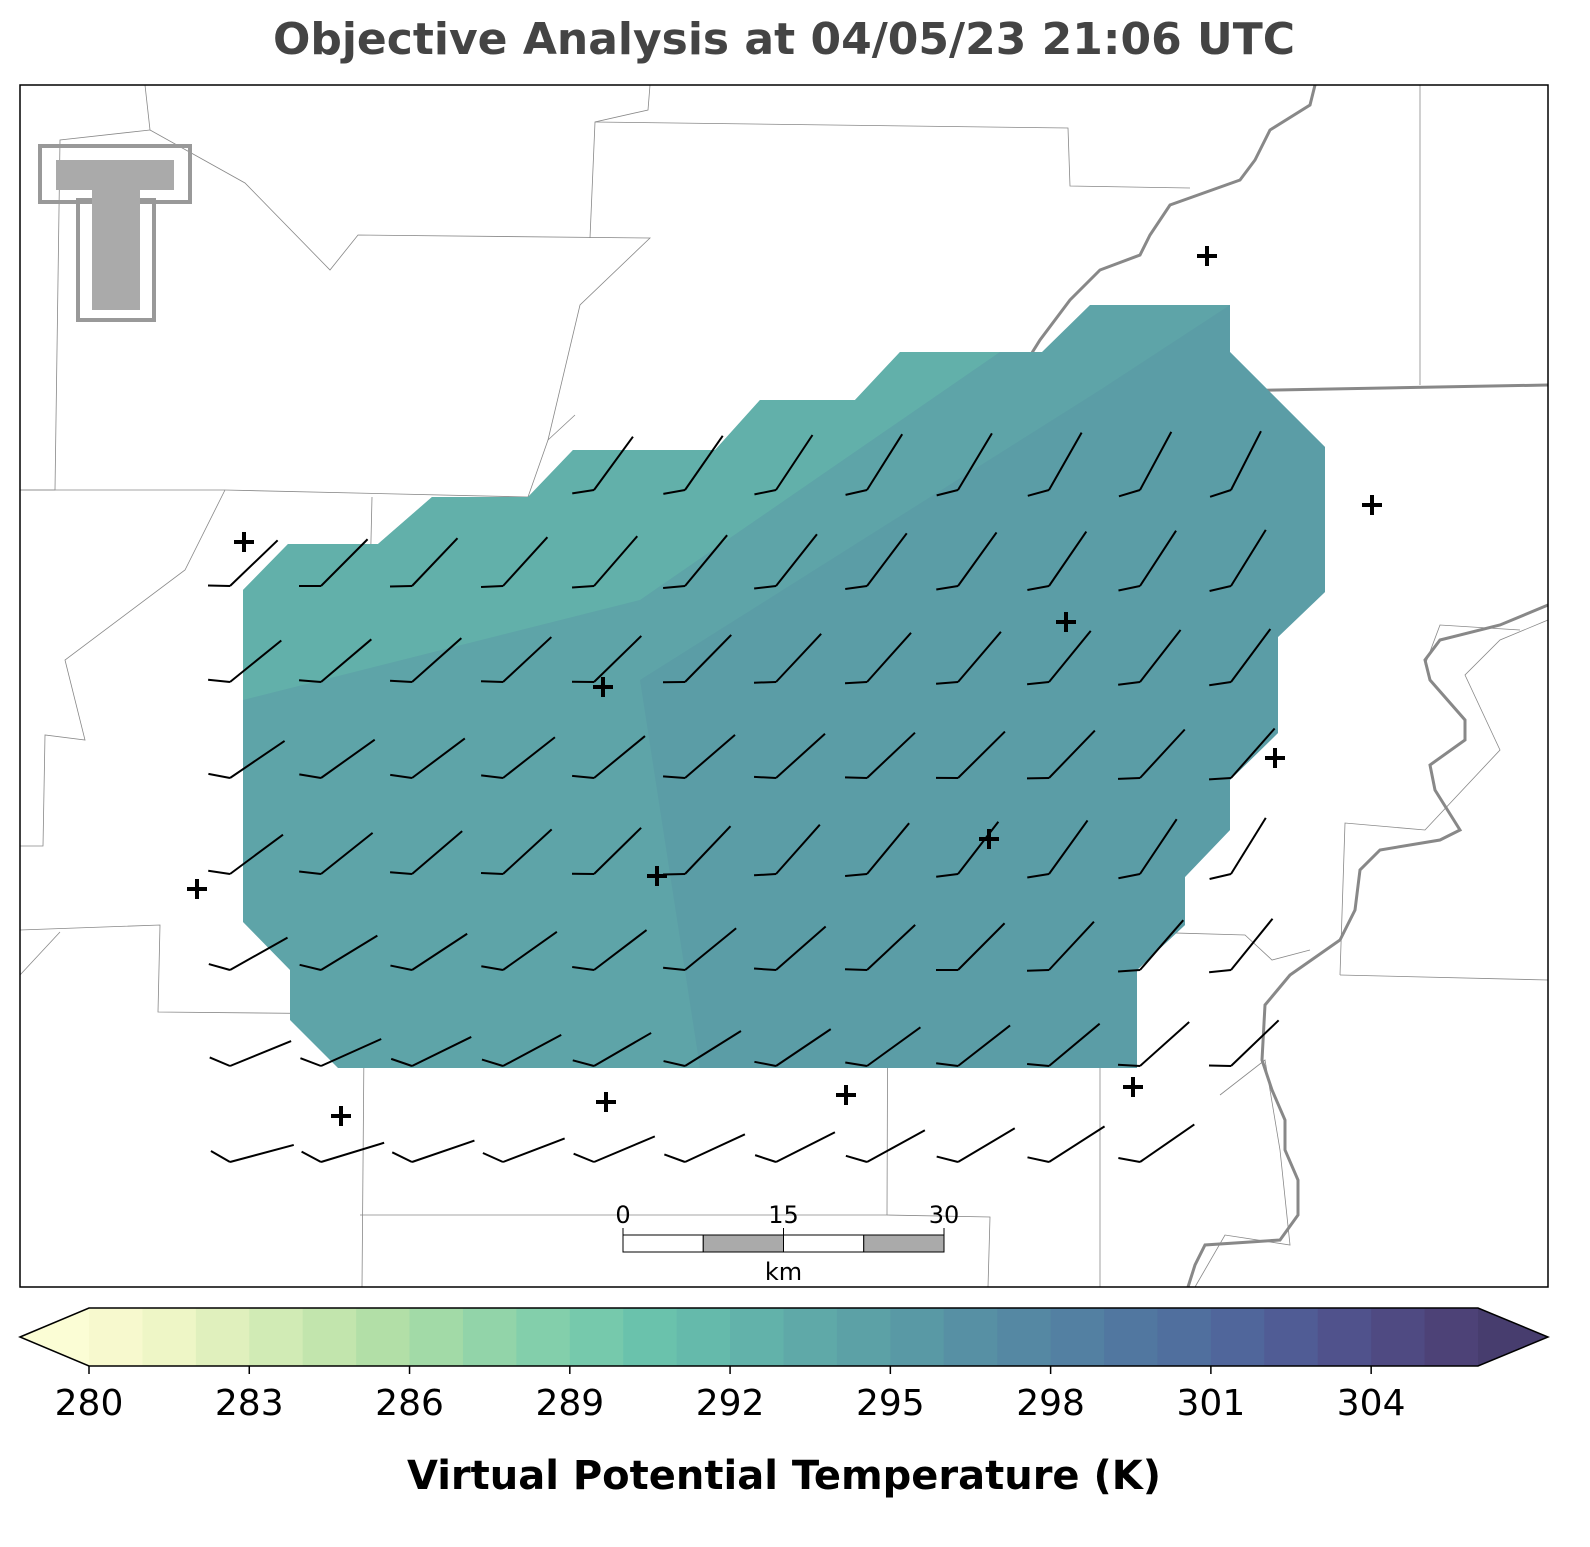 The height and width of the screenshot is (1547, 1590). I want to click on scale-unit: km, so click(783, 1272).